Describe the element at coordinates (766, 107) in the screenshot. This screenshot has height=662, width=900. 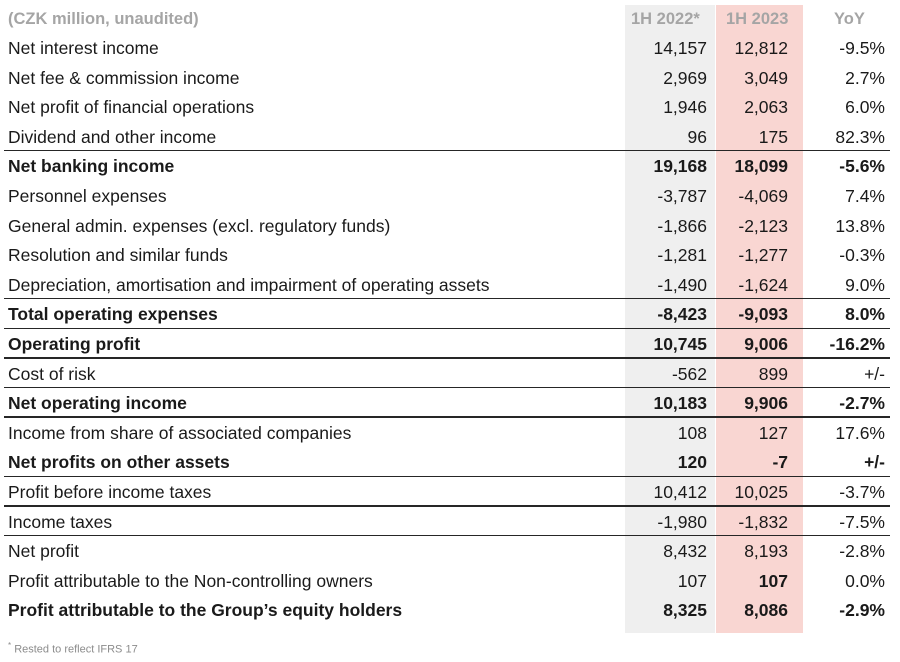
I see `value-1h-2023: 2,063` at that location.